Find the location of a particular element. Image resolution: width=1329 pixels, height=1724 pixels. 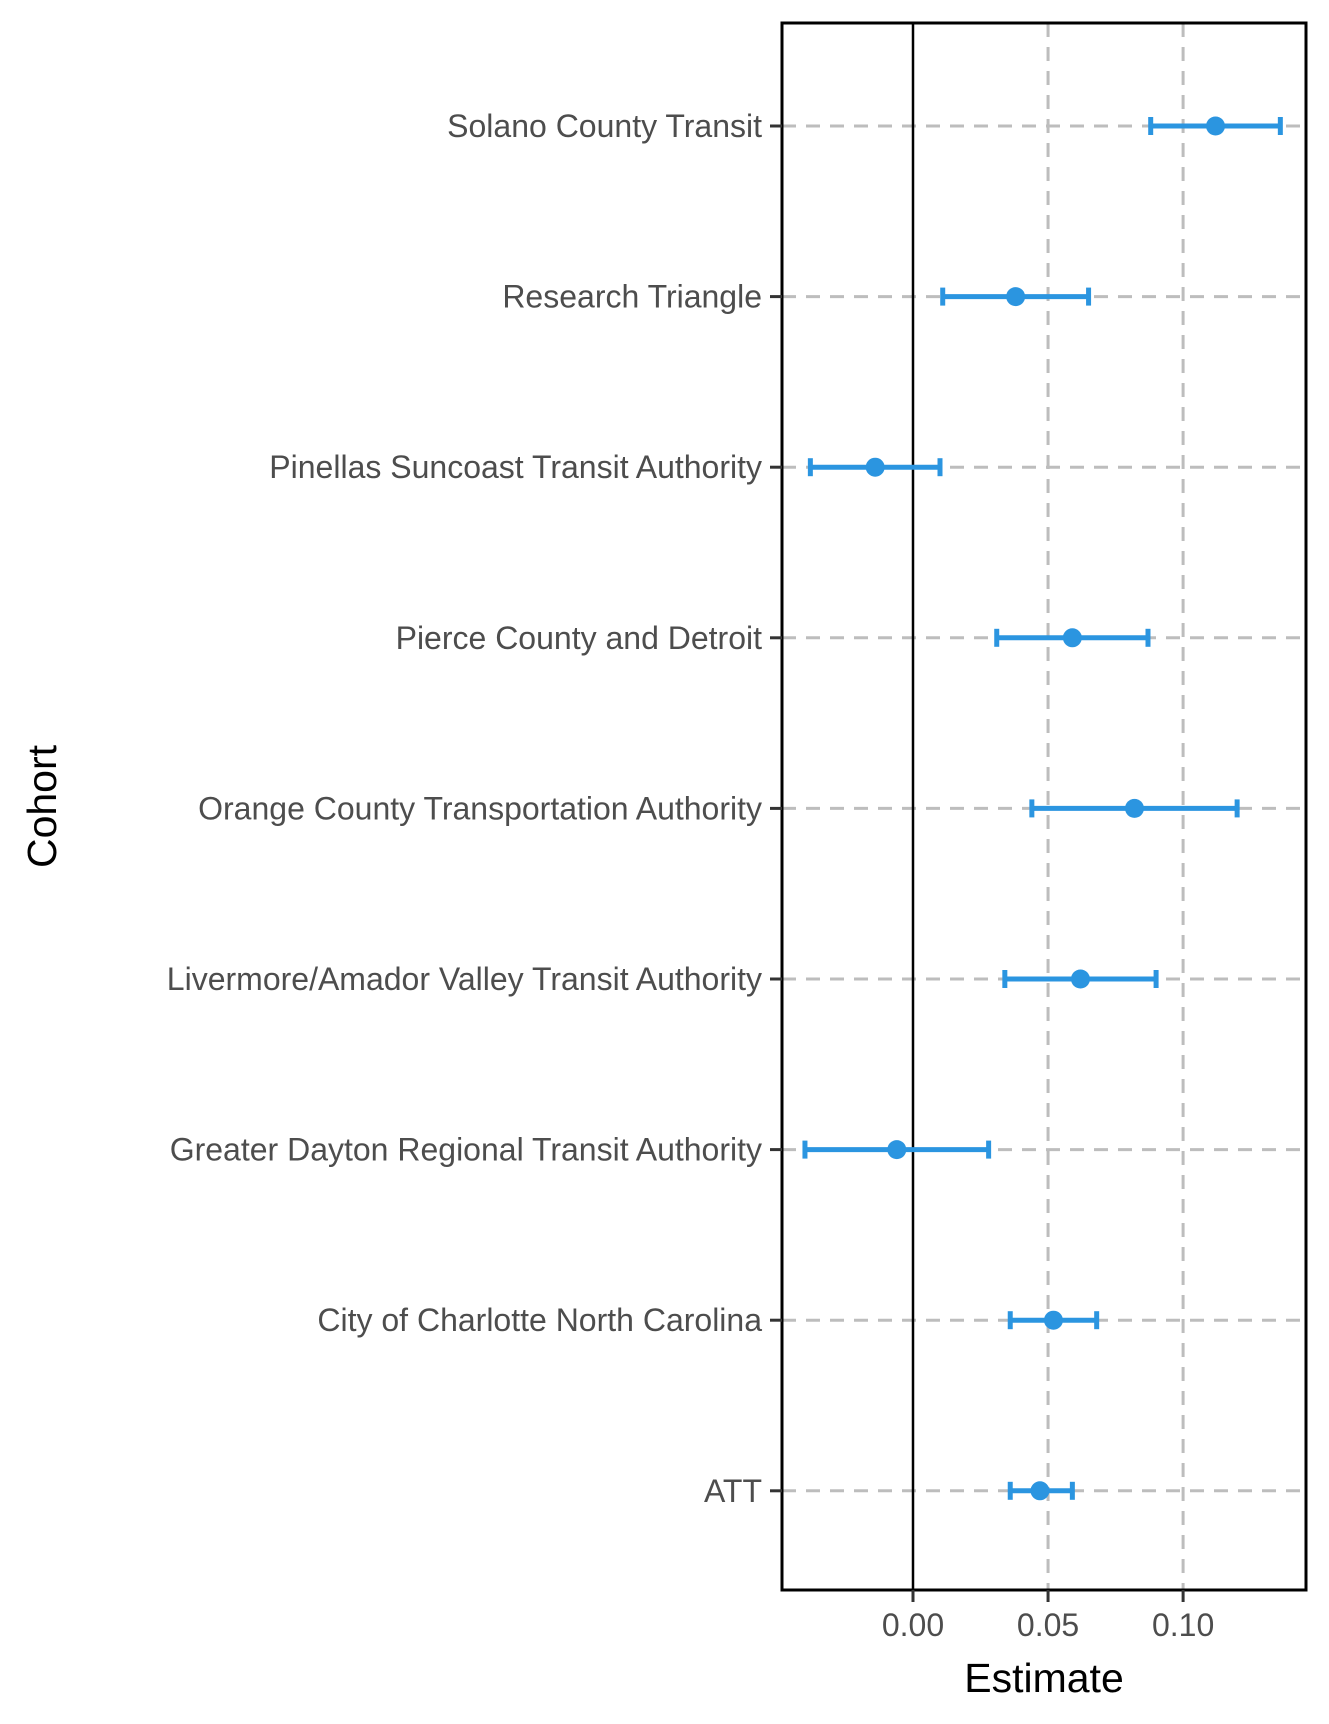

x-tick-label: 0.10 is located at coordinates (1183, 1625).